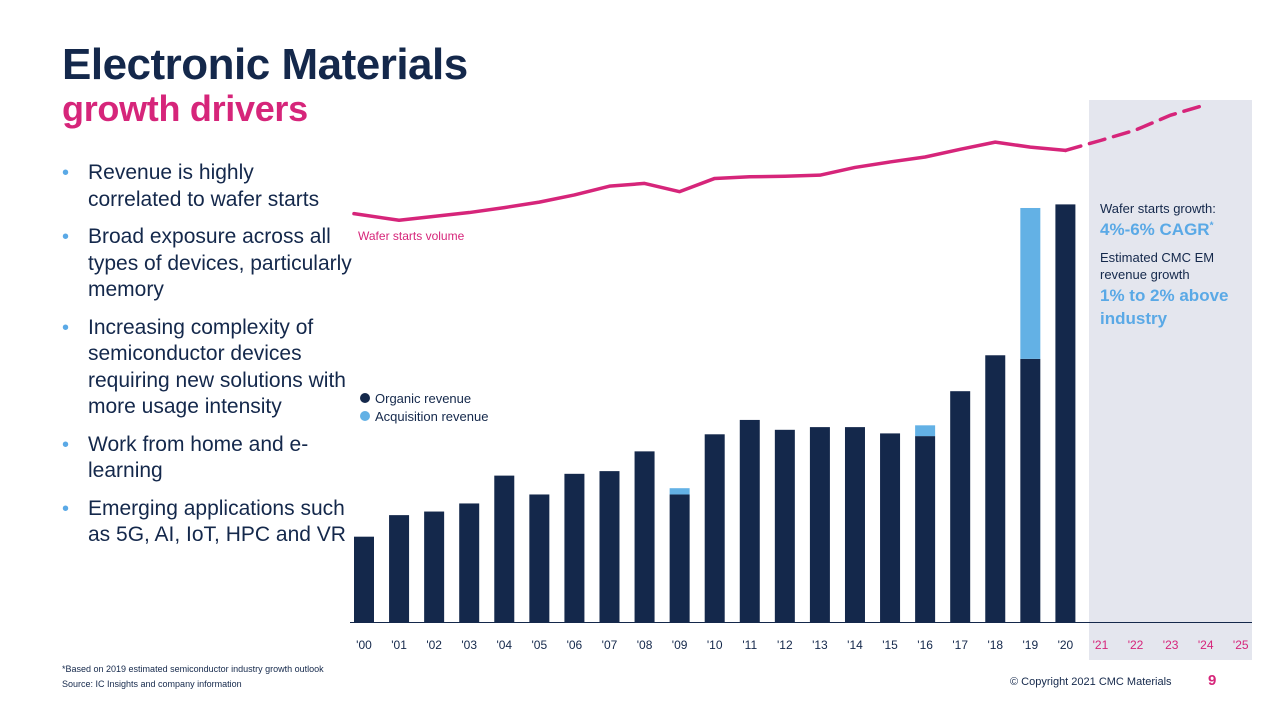 The height and width of the screenshot is (720, 1280). Describe the element at coordinates (1157, 266) in the screenshot. I see `cmc-growth-label: Estimated CMC EM revenue growth` at that location.